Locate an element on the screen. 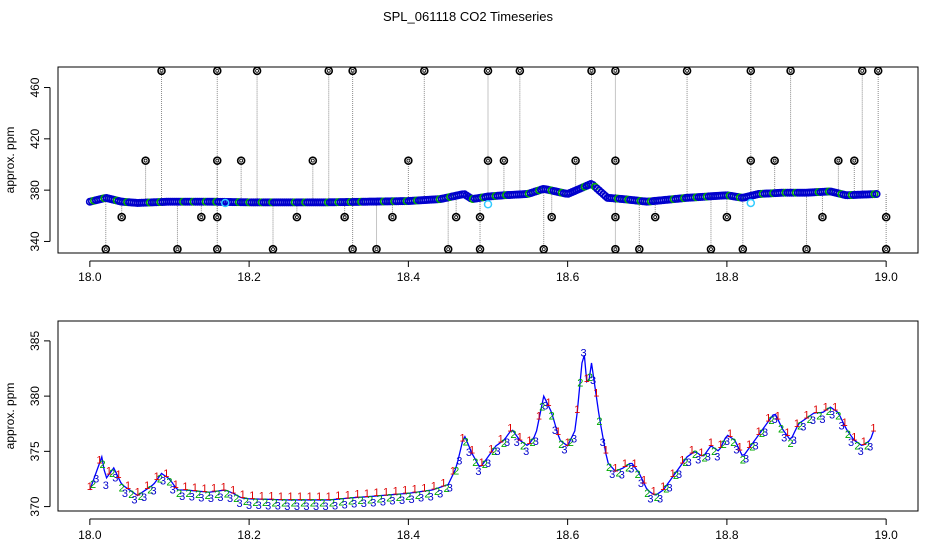 The height and width of the screenshot is (540, 936). flagged-point is located at coordinates (488, 204).